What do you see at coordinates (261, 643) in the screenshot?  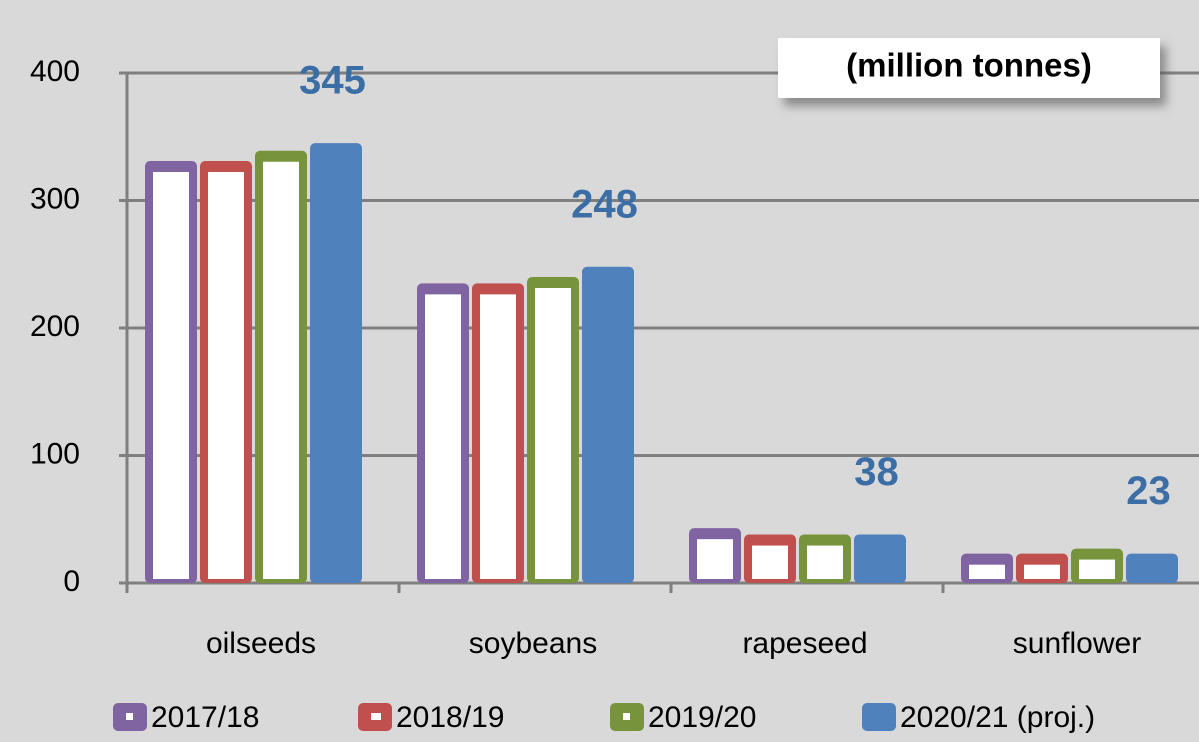 I see `x-tick-label: oilseeds` at bounding box center [261, 643].